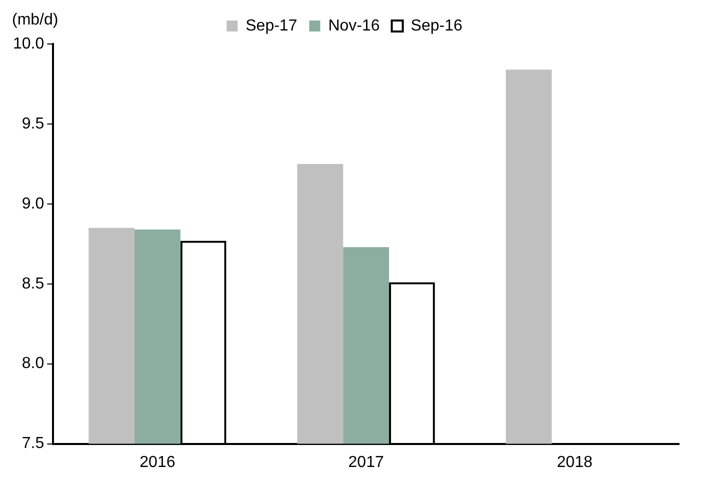  I want to click on y-tick-label: 9.0, so click(33, 203).